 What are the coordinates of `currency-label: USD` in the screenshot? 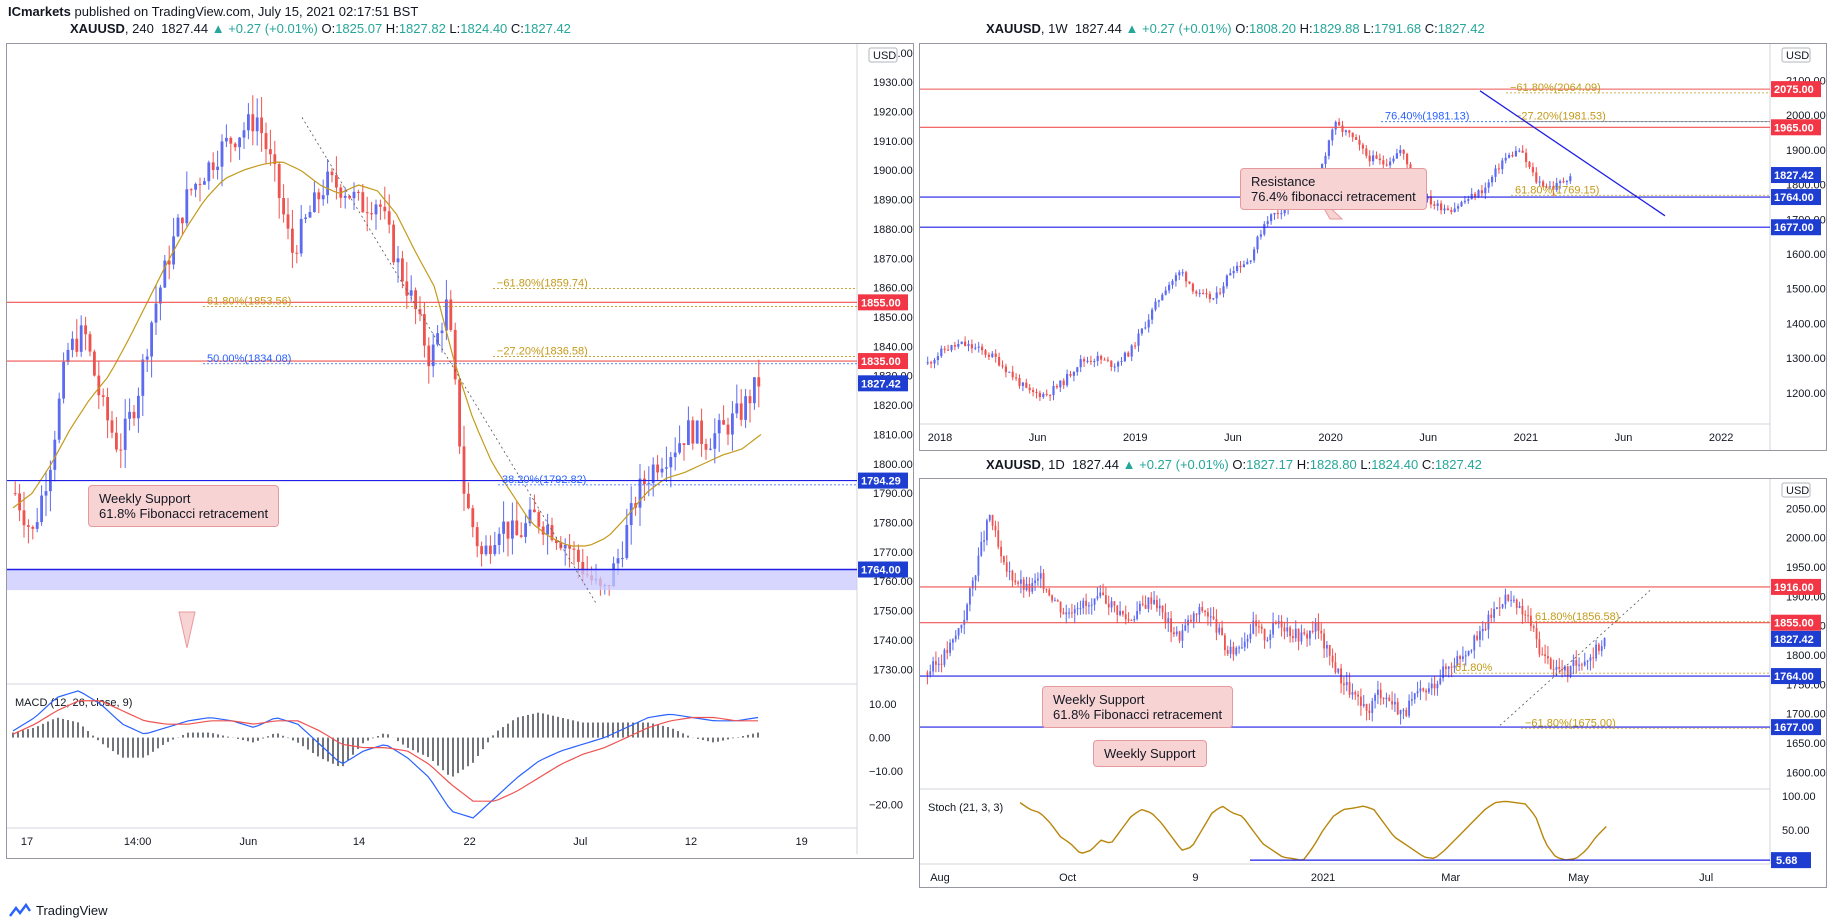 It's located at (884, 56).